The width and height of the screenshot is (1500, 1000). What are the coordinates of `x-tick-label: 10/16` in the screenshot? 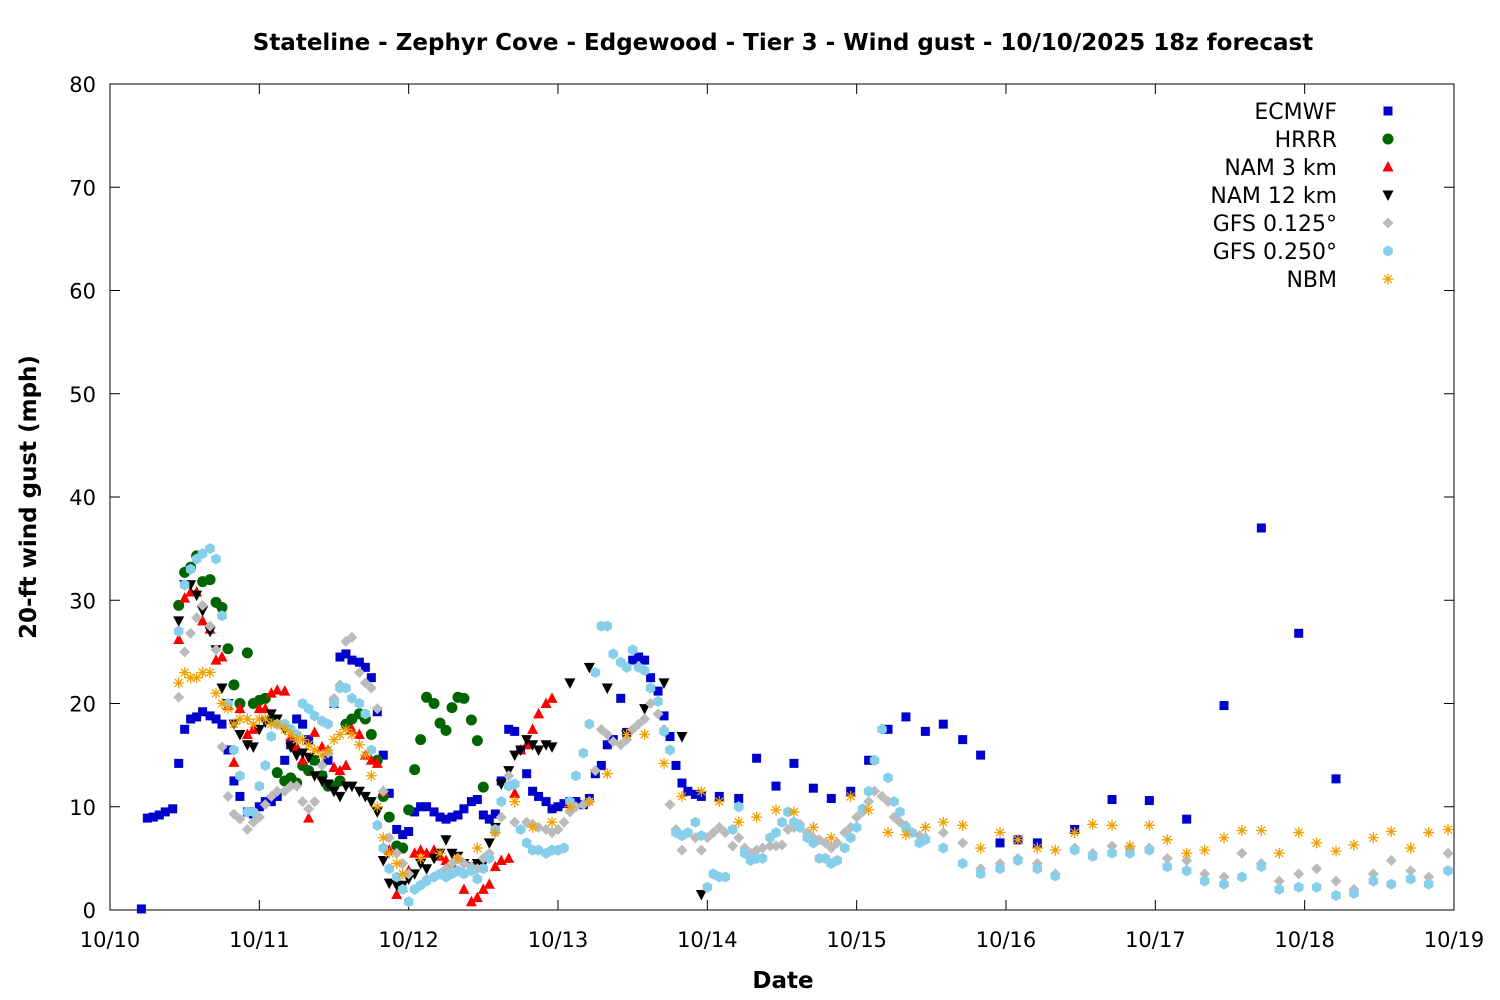 It's located at (1006, 940).